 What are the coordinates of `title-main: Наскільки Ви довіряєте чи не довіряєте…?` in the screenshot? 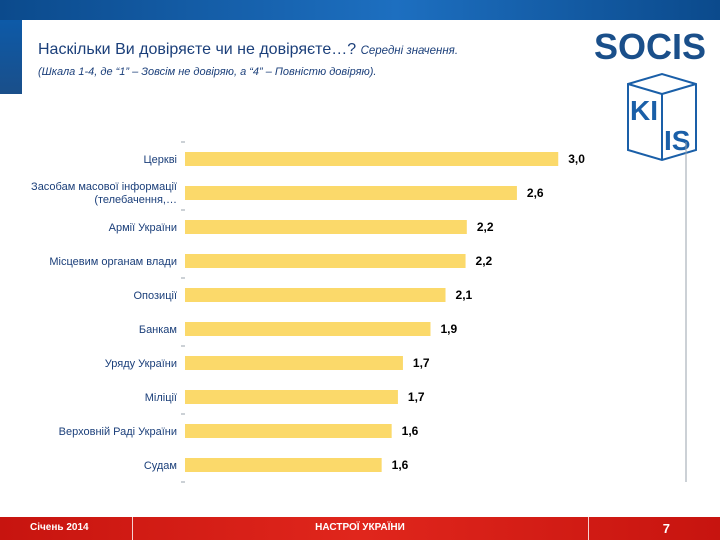 It's located at (197, 49).